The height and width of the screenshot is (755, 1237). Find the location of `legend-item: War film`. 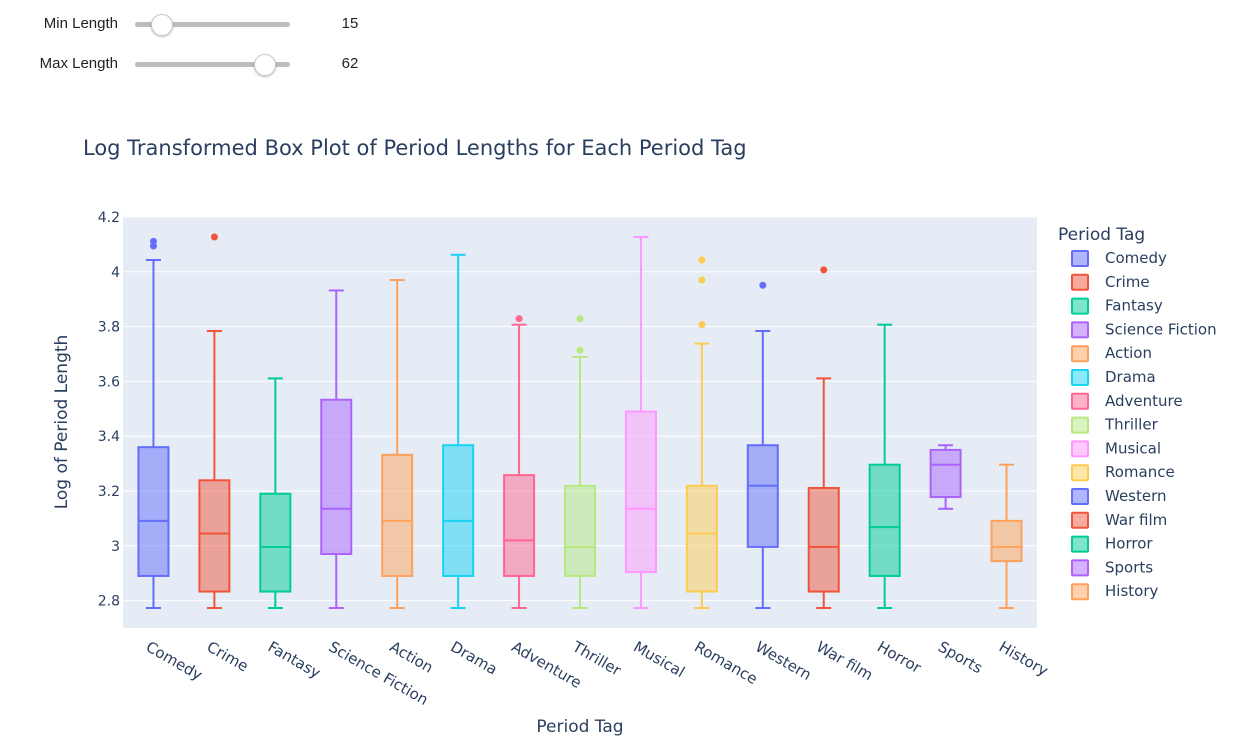

legend-item: War film is located at coordinates (1119, 520).